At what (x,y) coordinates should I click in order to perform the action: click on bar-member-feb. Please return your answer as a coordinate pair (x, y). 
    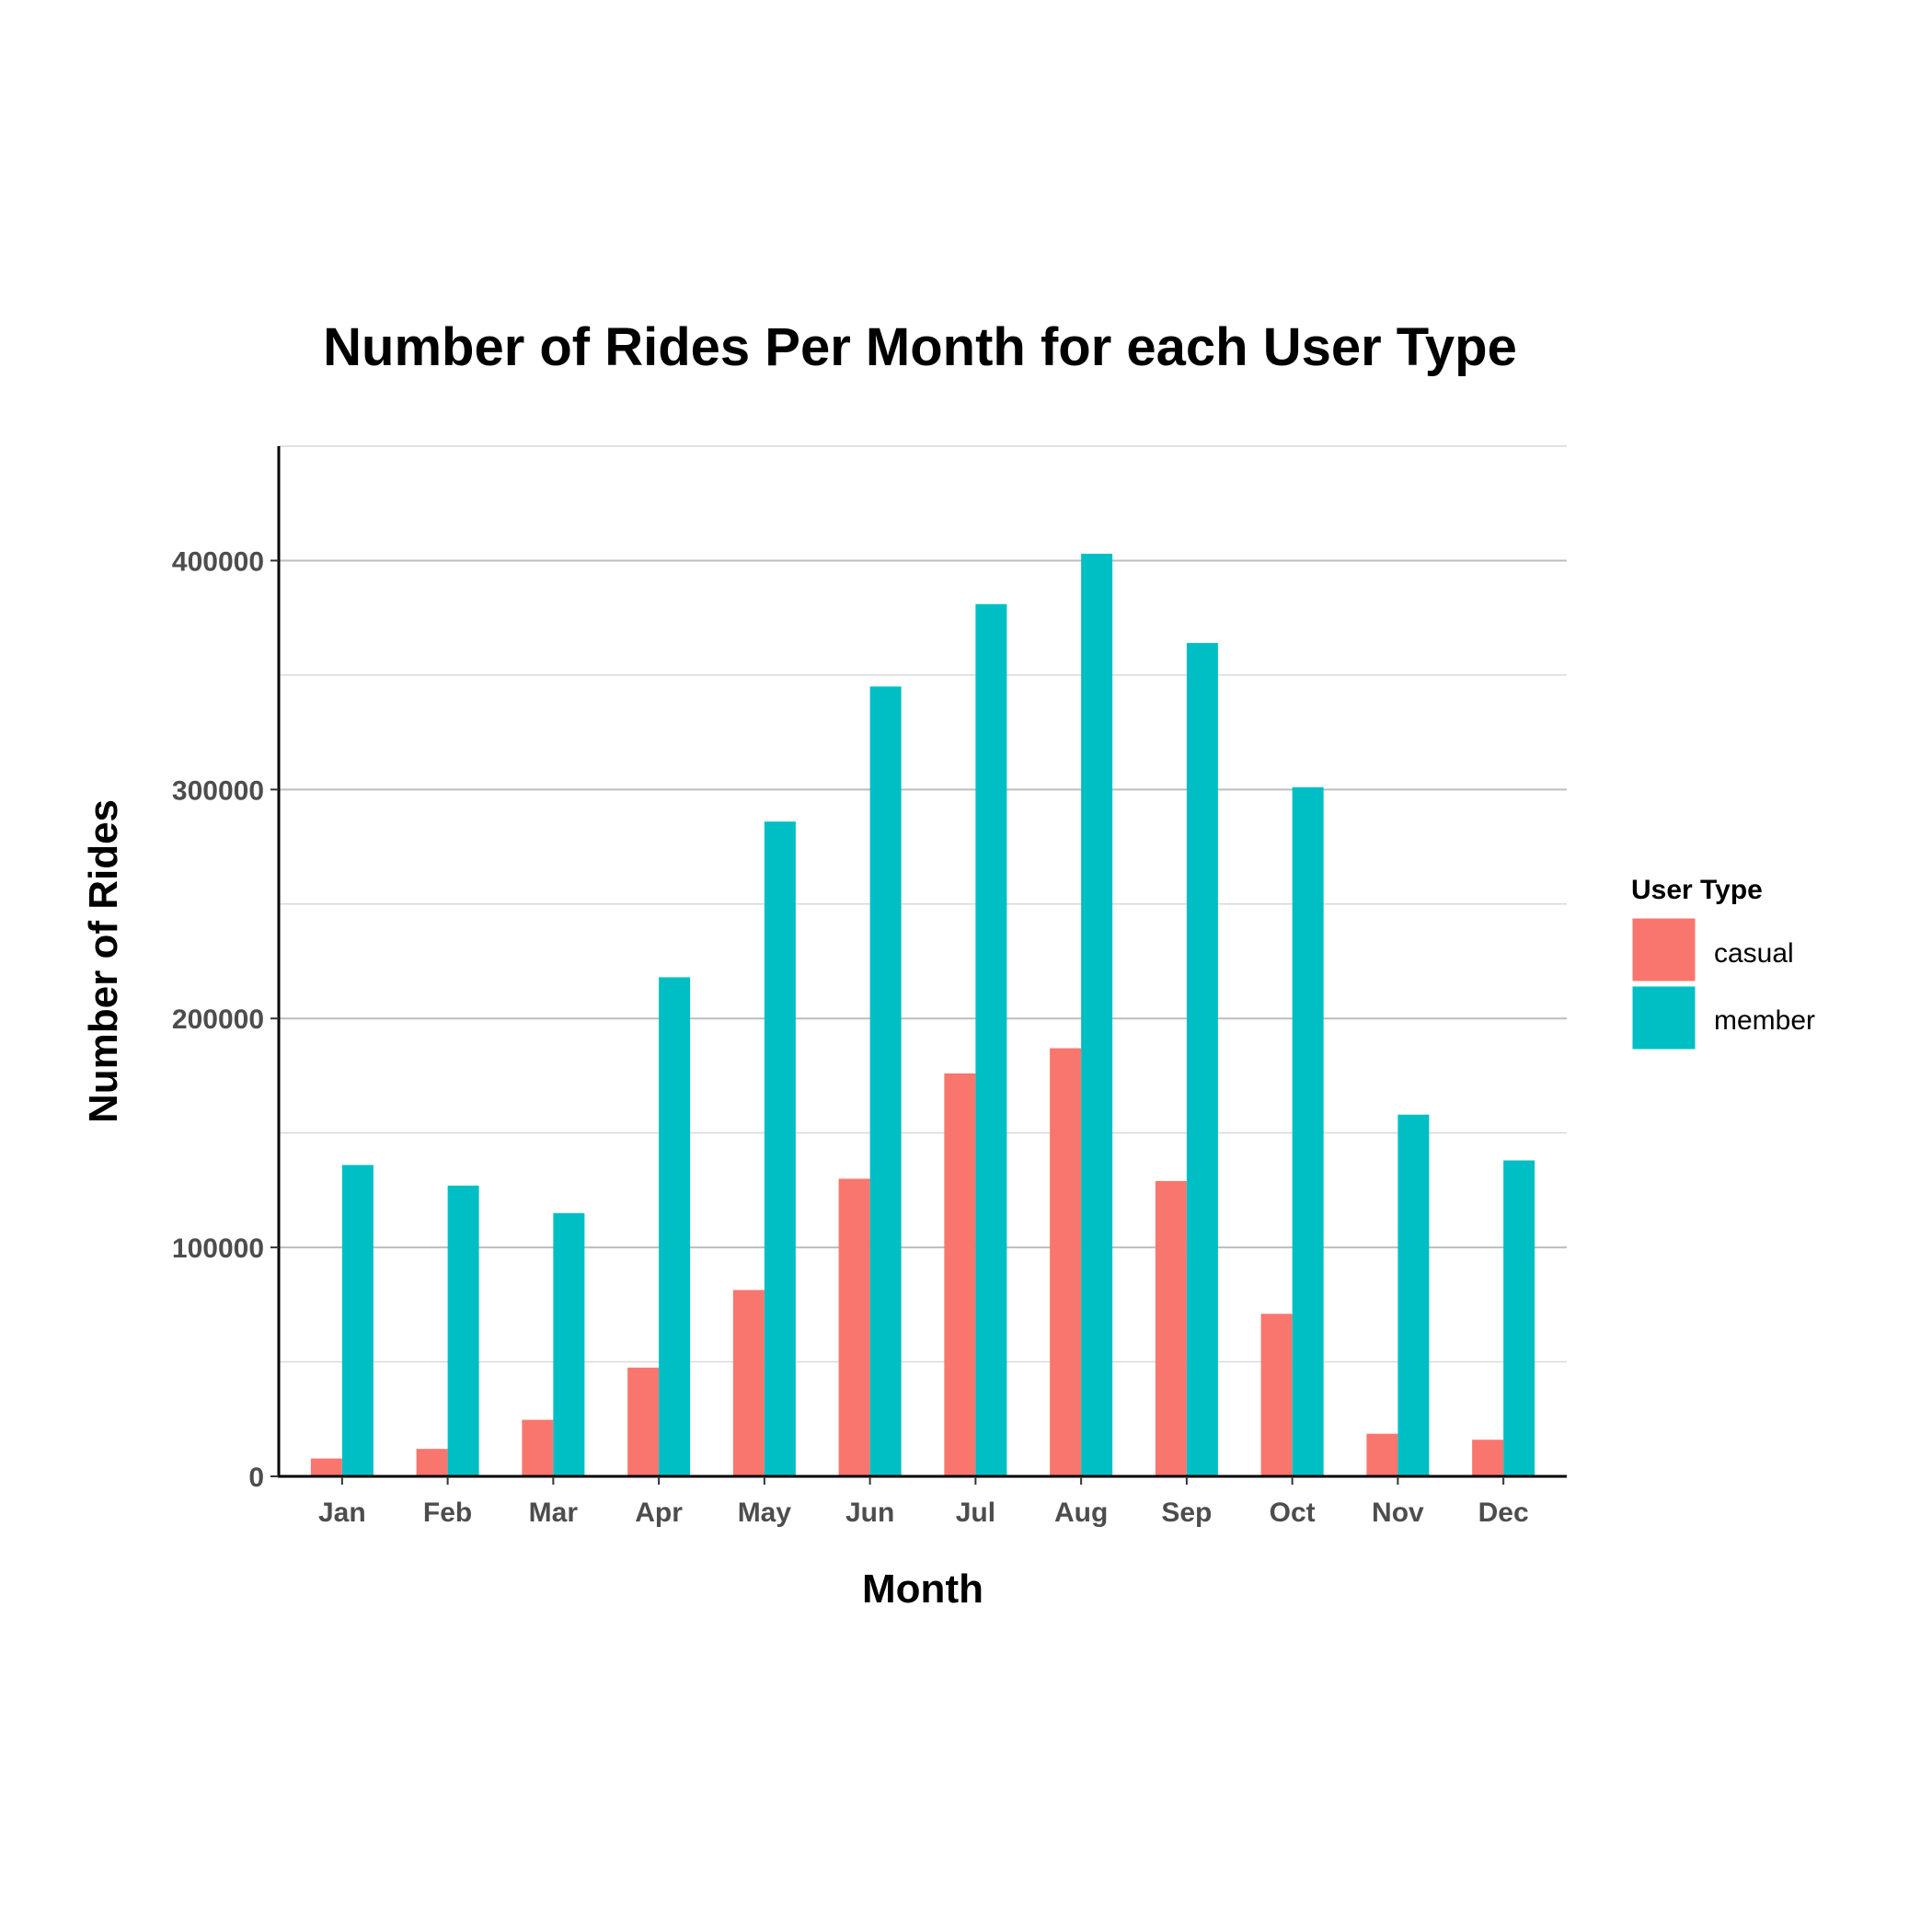
    Looking at the image, I should click on (463, 1330).